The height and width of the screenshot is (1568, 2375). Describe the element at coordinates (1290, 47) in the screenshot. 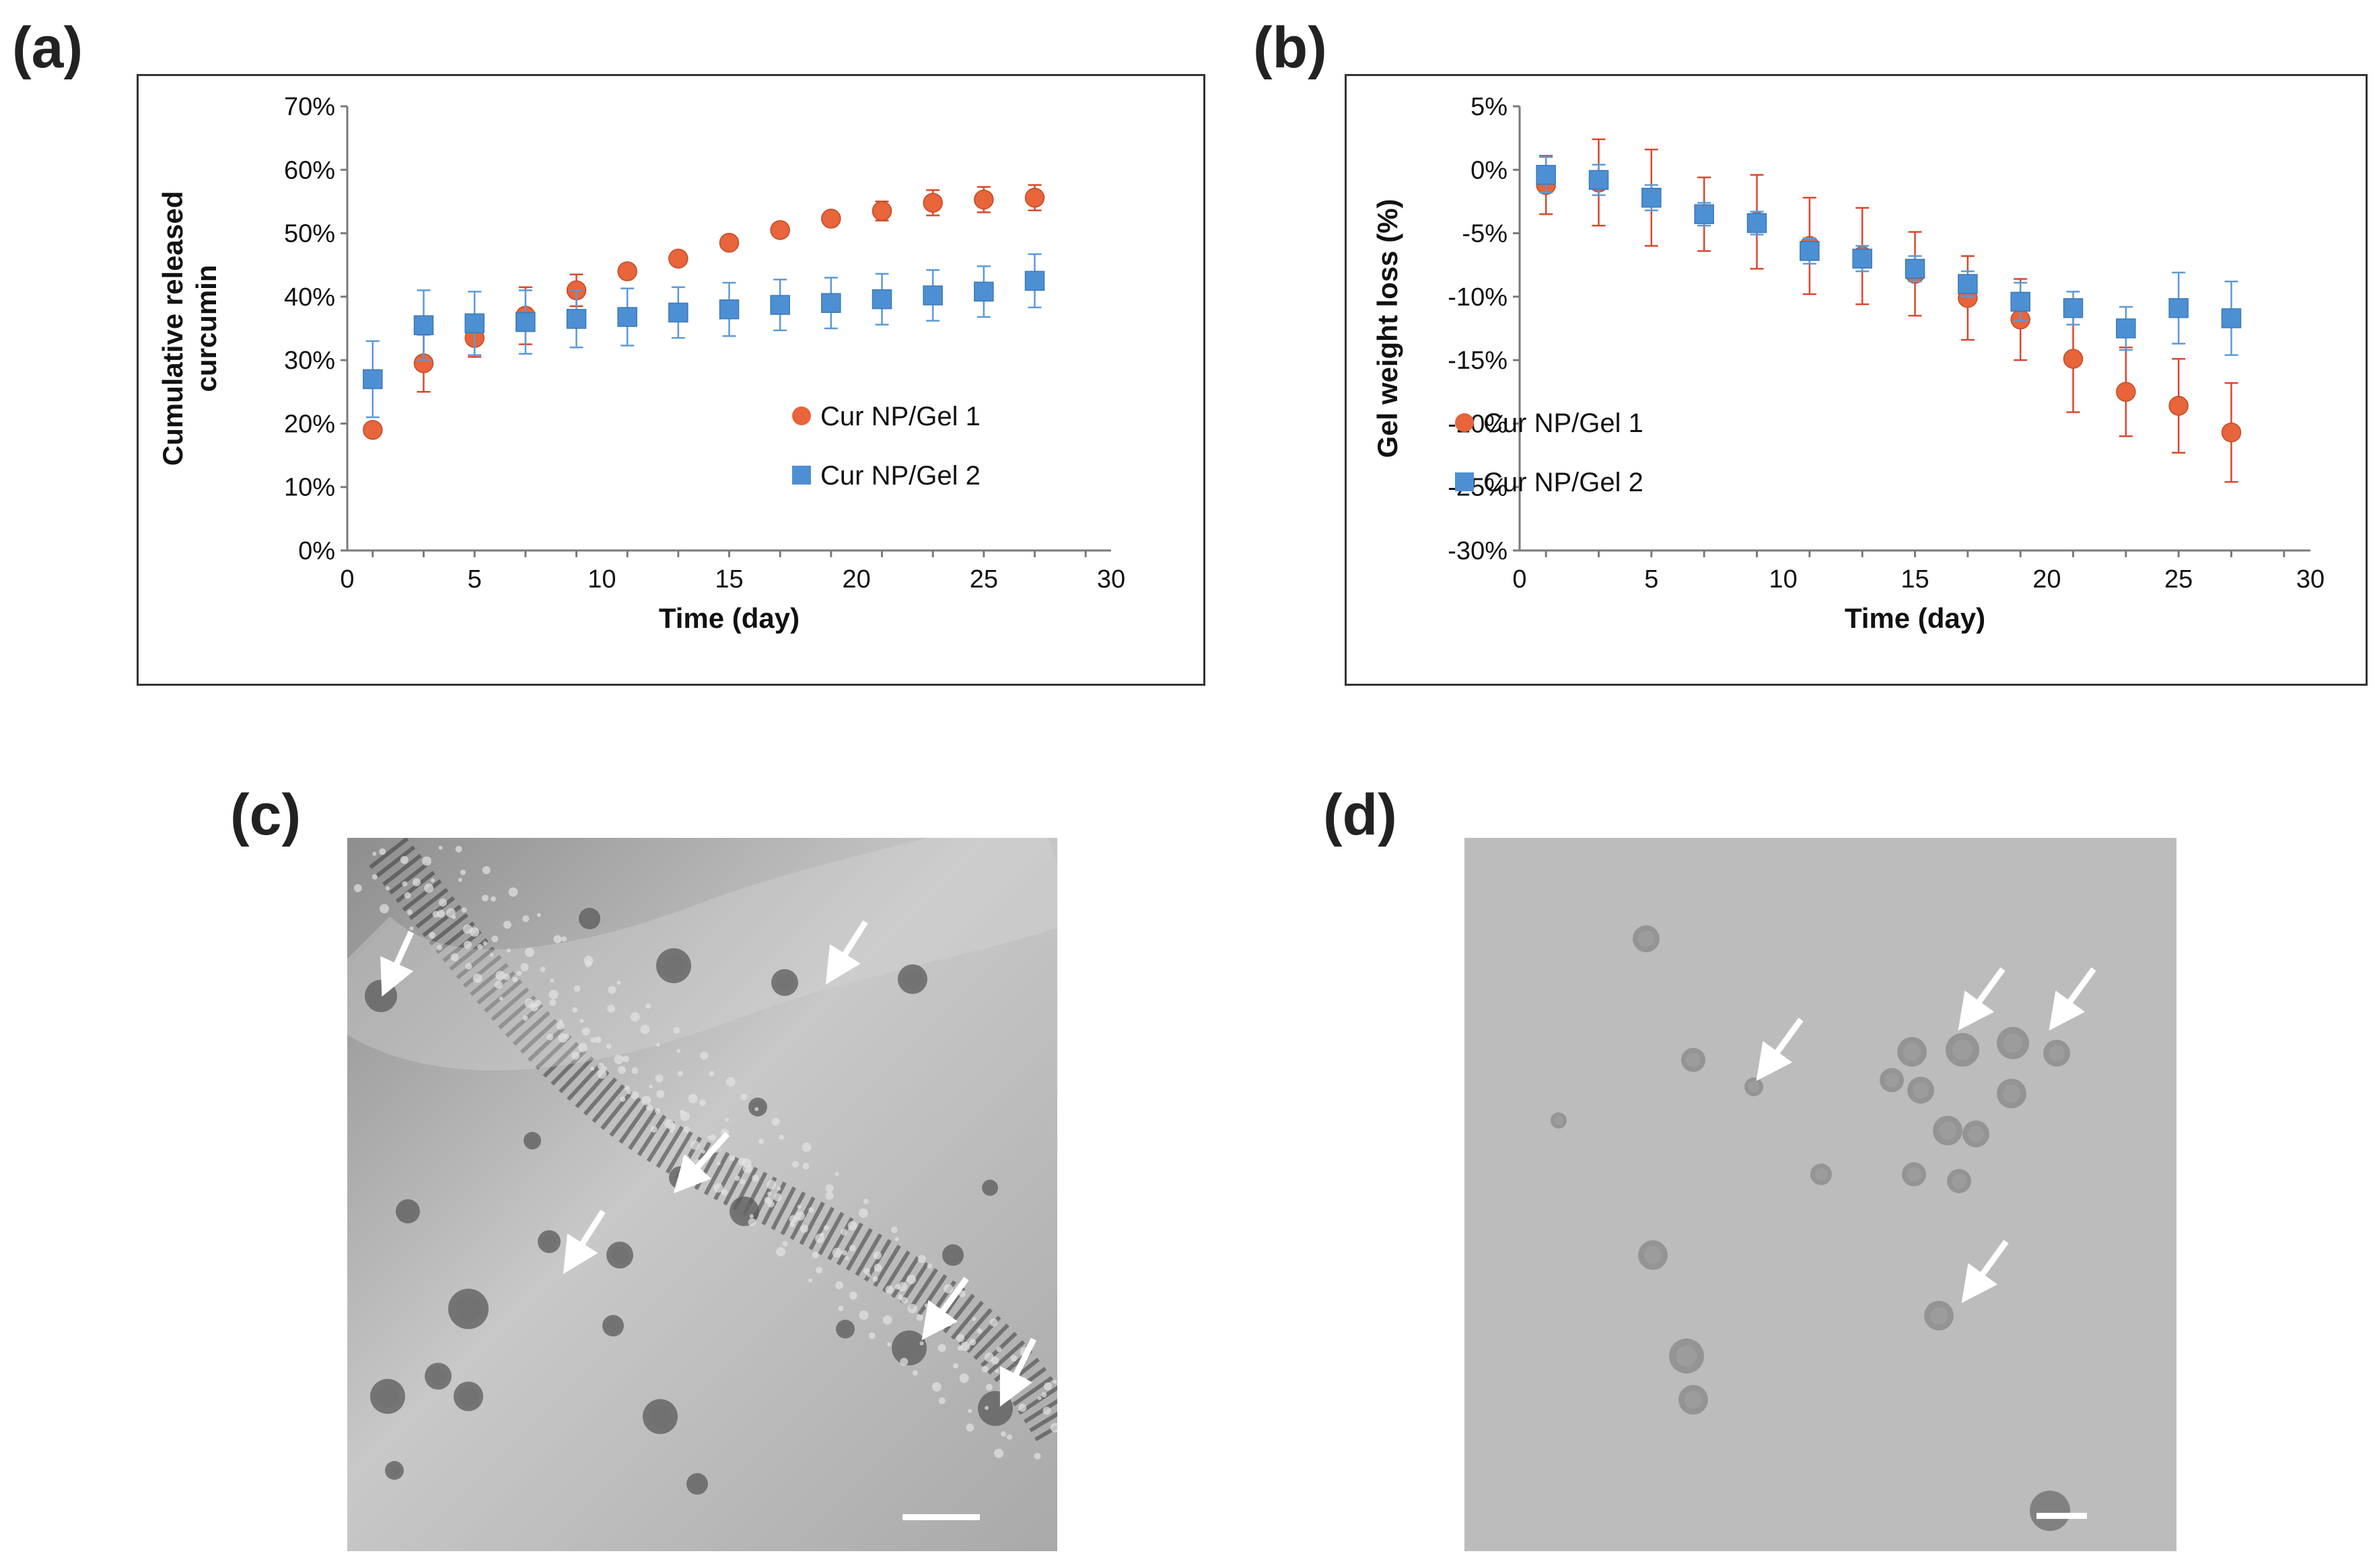

I see `panel-label-b: (b)` at that location.